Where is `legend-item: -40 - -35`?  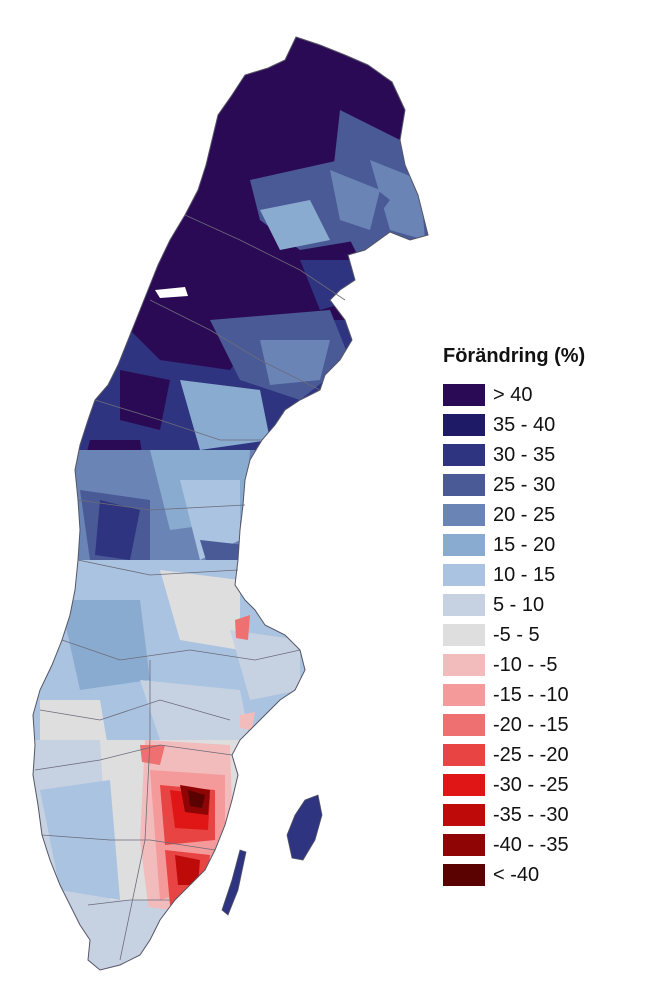 legend-item: -40 - -35 is located at coordinates (543, 845).